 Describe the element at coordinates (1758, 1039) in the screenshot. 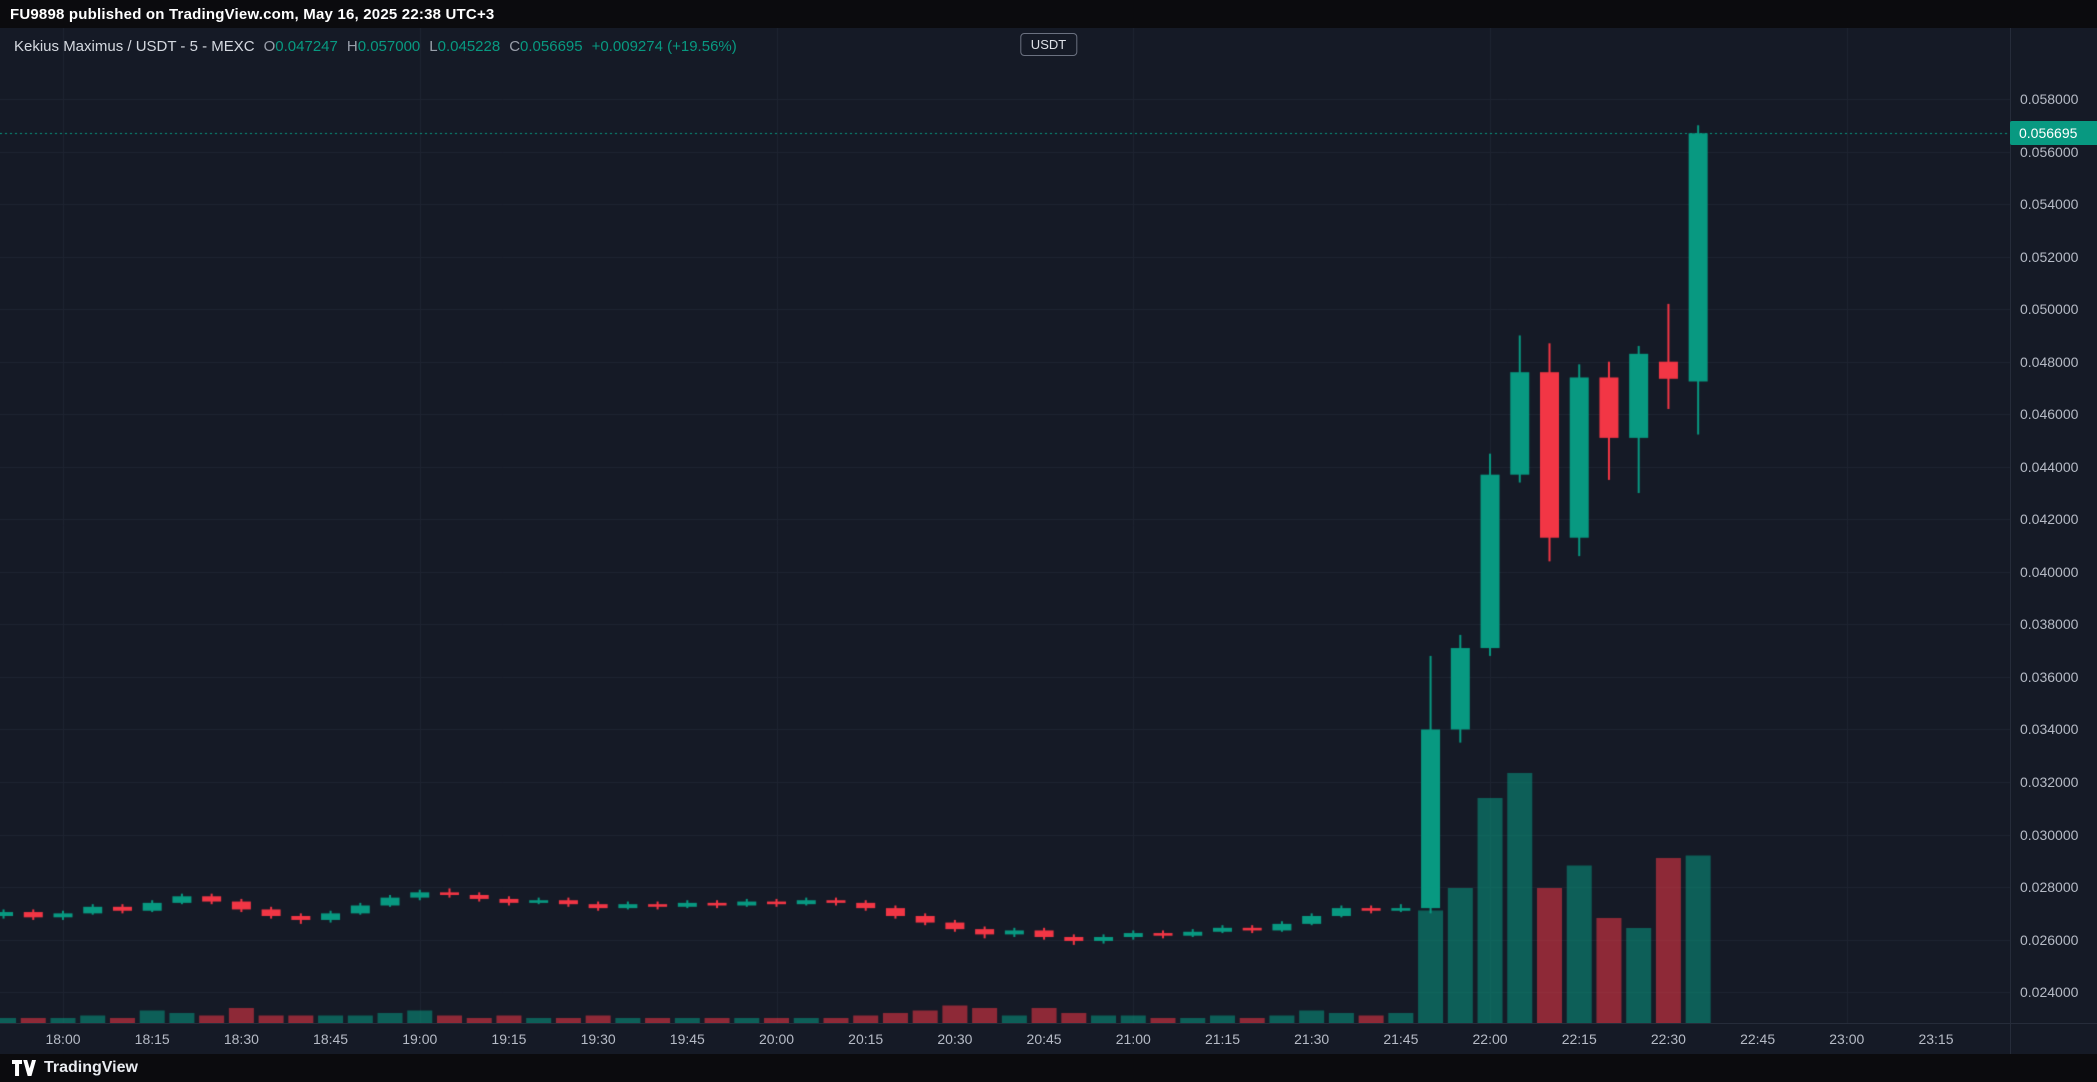

I see `time-tick-label: 22:45` at that location.